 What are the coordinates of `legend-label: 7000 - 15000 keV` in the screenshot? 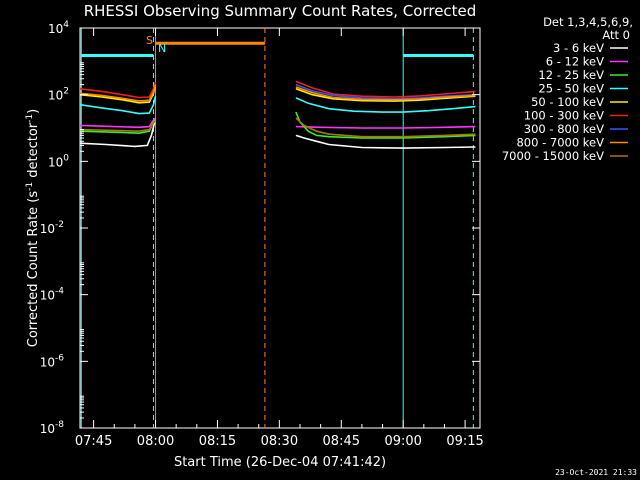 It's located at (553, 156).